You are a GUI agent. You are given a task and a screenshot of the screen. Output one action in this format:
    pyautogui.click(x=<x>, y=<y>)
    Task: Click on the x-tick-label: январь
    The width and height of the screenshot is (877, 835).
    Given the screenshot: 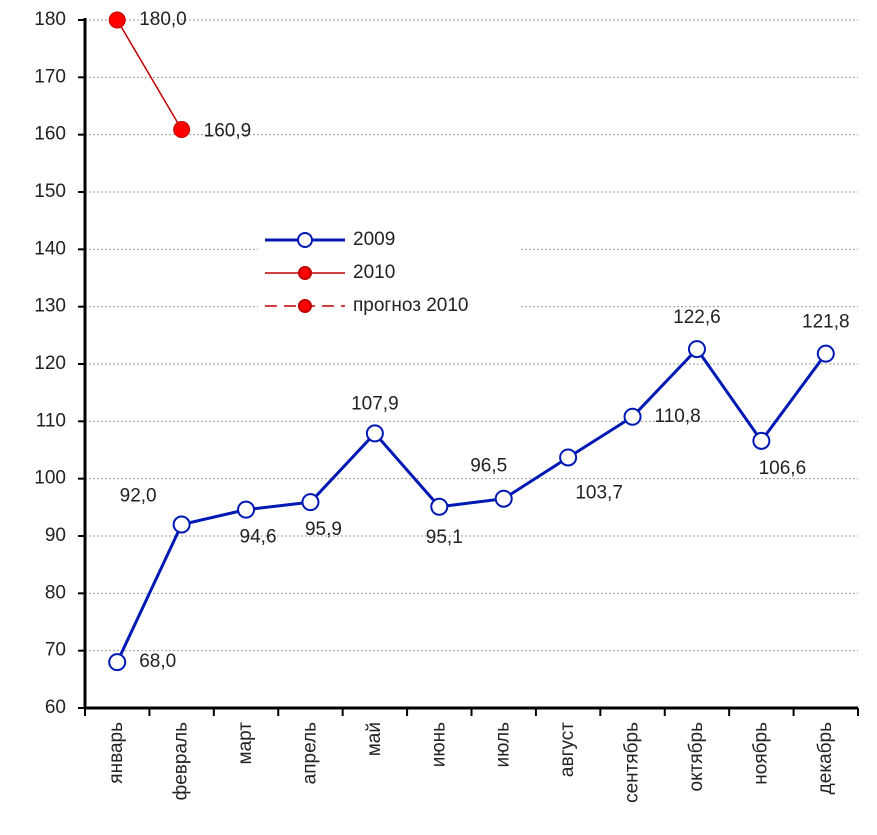 What is the action you would take?
    pyautogui.click(x=116, y=753)
    